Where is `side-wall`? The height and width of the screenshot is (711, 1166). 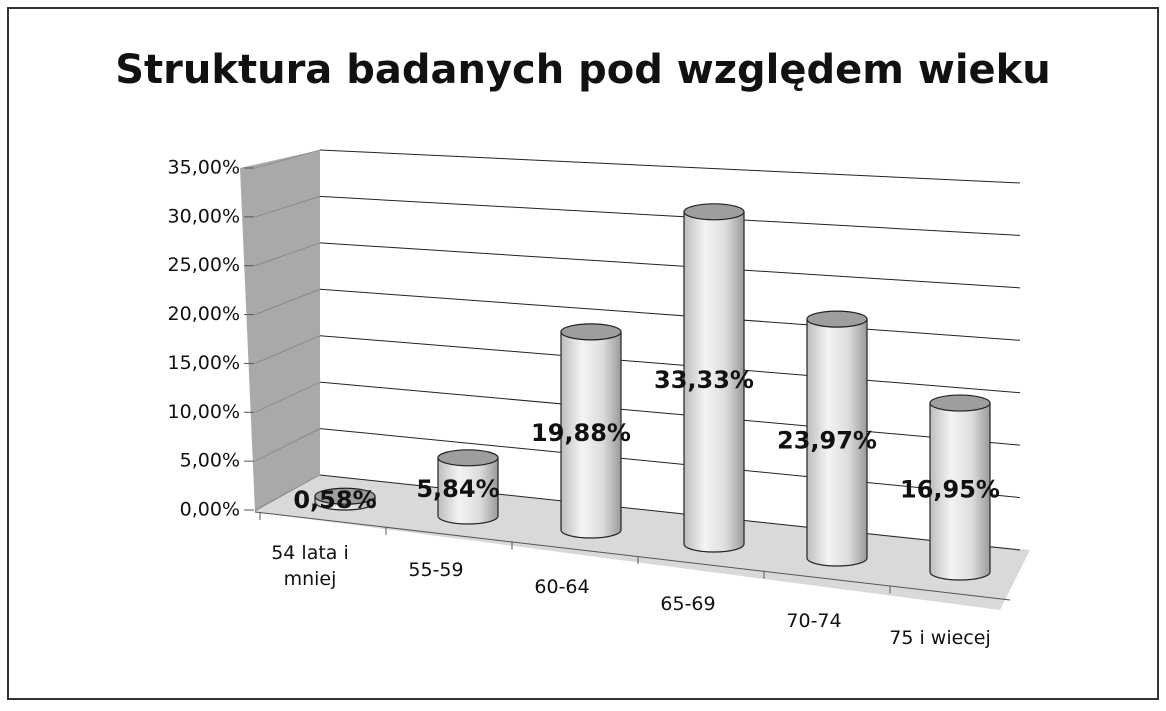
side-wall is located at coordinates (280, 331).